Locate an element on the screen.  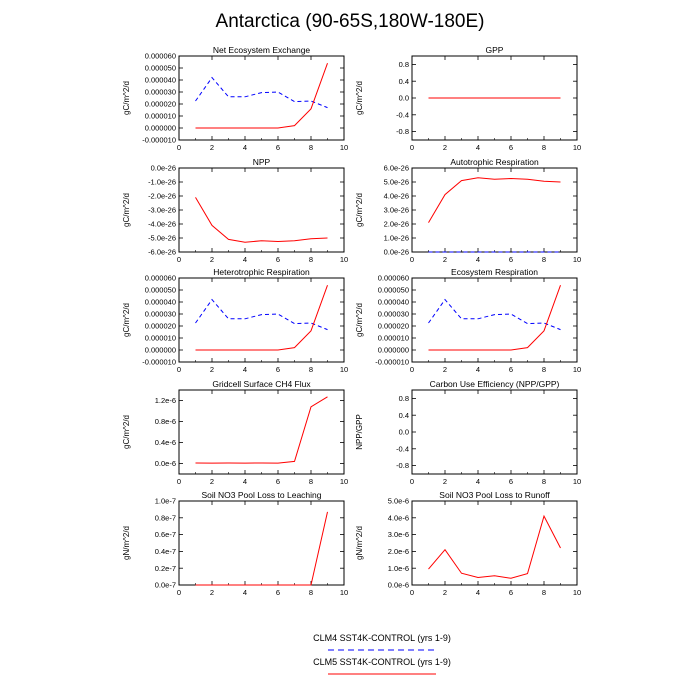
legend-label-clm4: CLM4 SST4K-CONTROL (yrs 1-9) is located at coordinates (382, 638).